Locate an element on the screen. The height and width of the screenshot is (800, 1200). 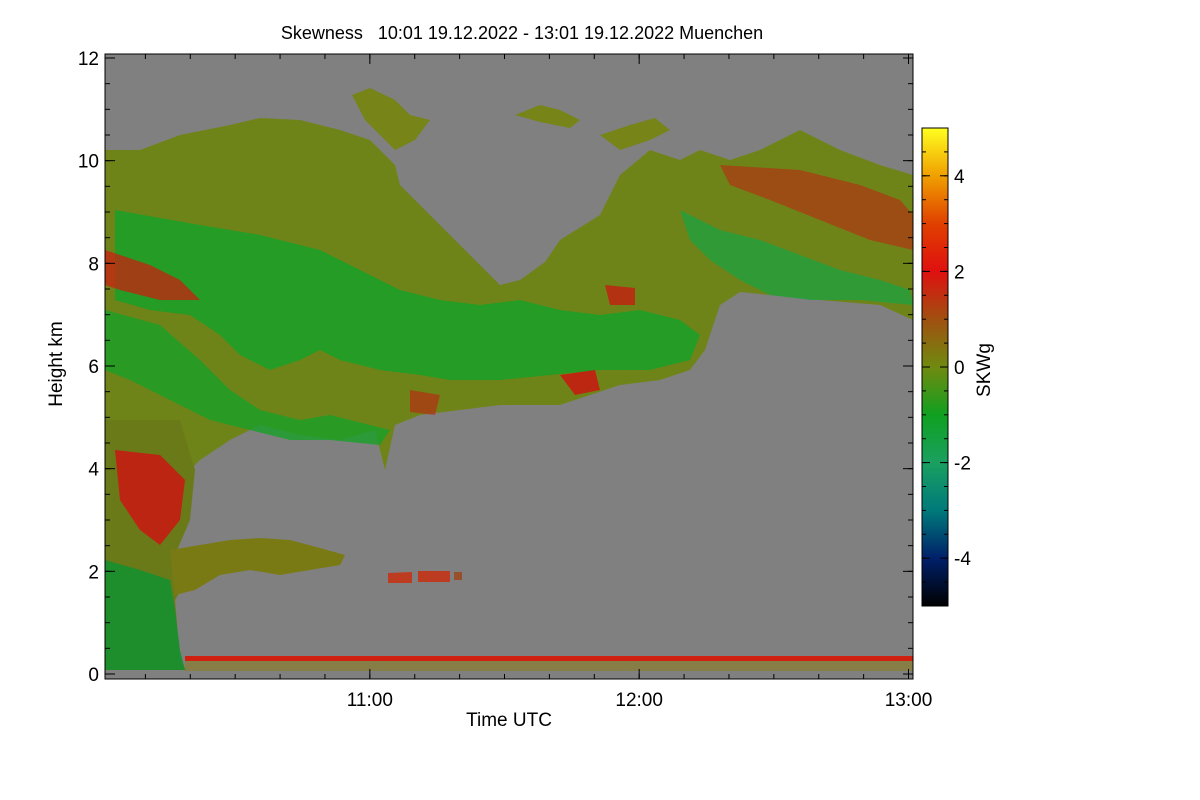
colorbar-label: SKWg is located at coordinates (984, 370).